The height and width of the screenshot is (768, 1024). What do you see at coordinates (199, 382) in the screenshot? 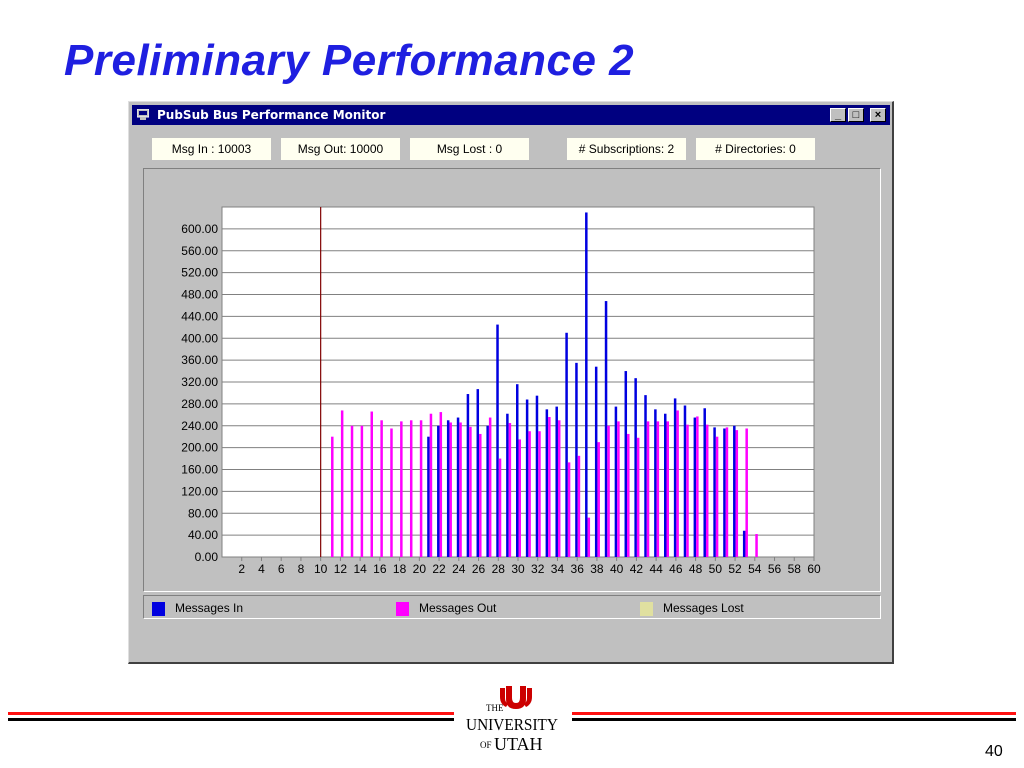
I see `y-tick-label: 320.00` at bounding box center [199, 382].